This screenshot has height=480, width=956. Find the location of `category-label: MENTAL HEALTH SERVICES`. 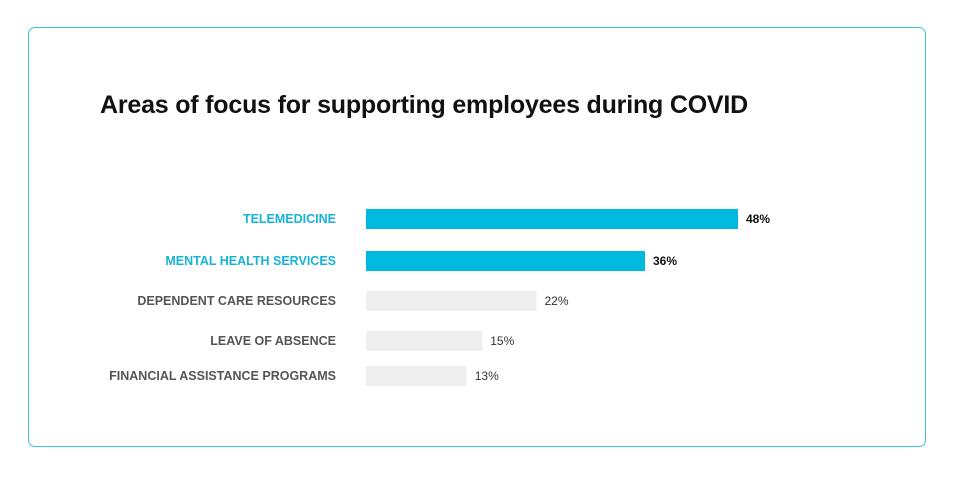

category-label: MENTAL HEALTH SERVICES is located at coordinates (250, 261).